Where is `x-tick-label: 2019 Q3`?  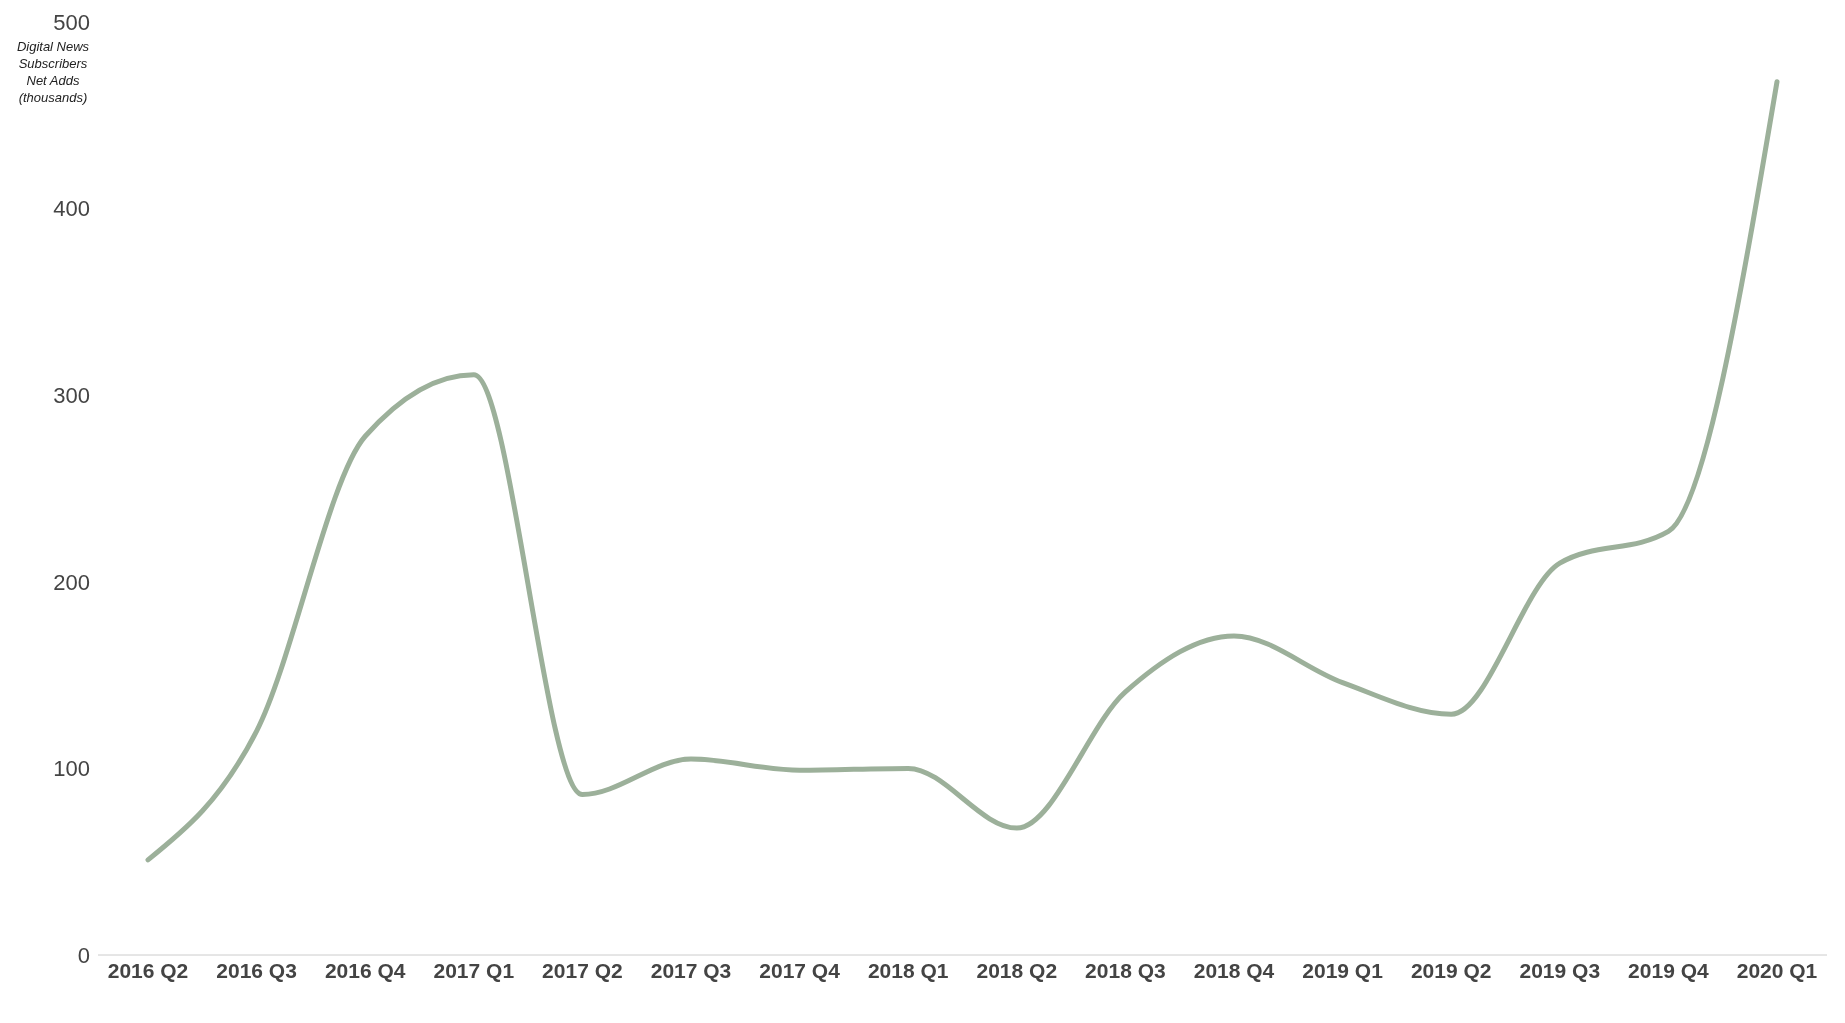 x-tick-label: 2019 Q3 is located at coordinates (1560, 970).